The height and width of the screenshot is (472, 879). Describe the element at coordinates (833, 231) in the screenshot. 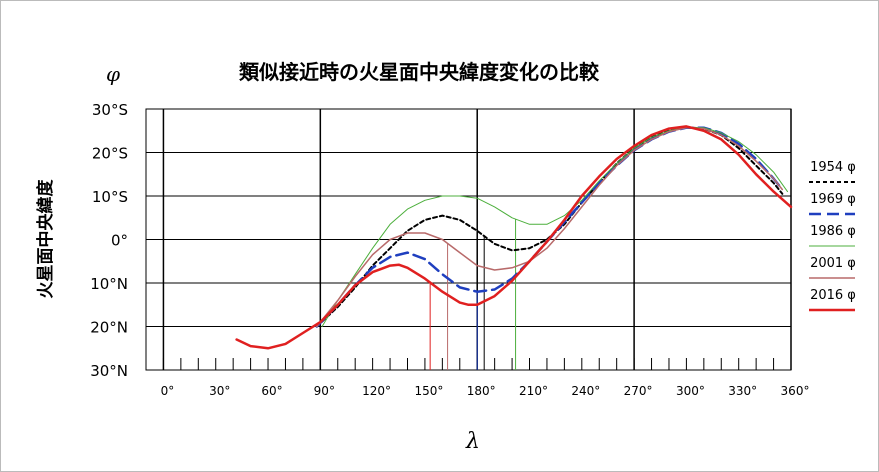

I see `legend-label: 1986 φ` at that location.